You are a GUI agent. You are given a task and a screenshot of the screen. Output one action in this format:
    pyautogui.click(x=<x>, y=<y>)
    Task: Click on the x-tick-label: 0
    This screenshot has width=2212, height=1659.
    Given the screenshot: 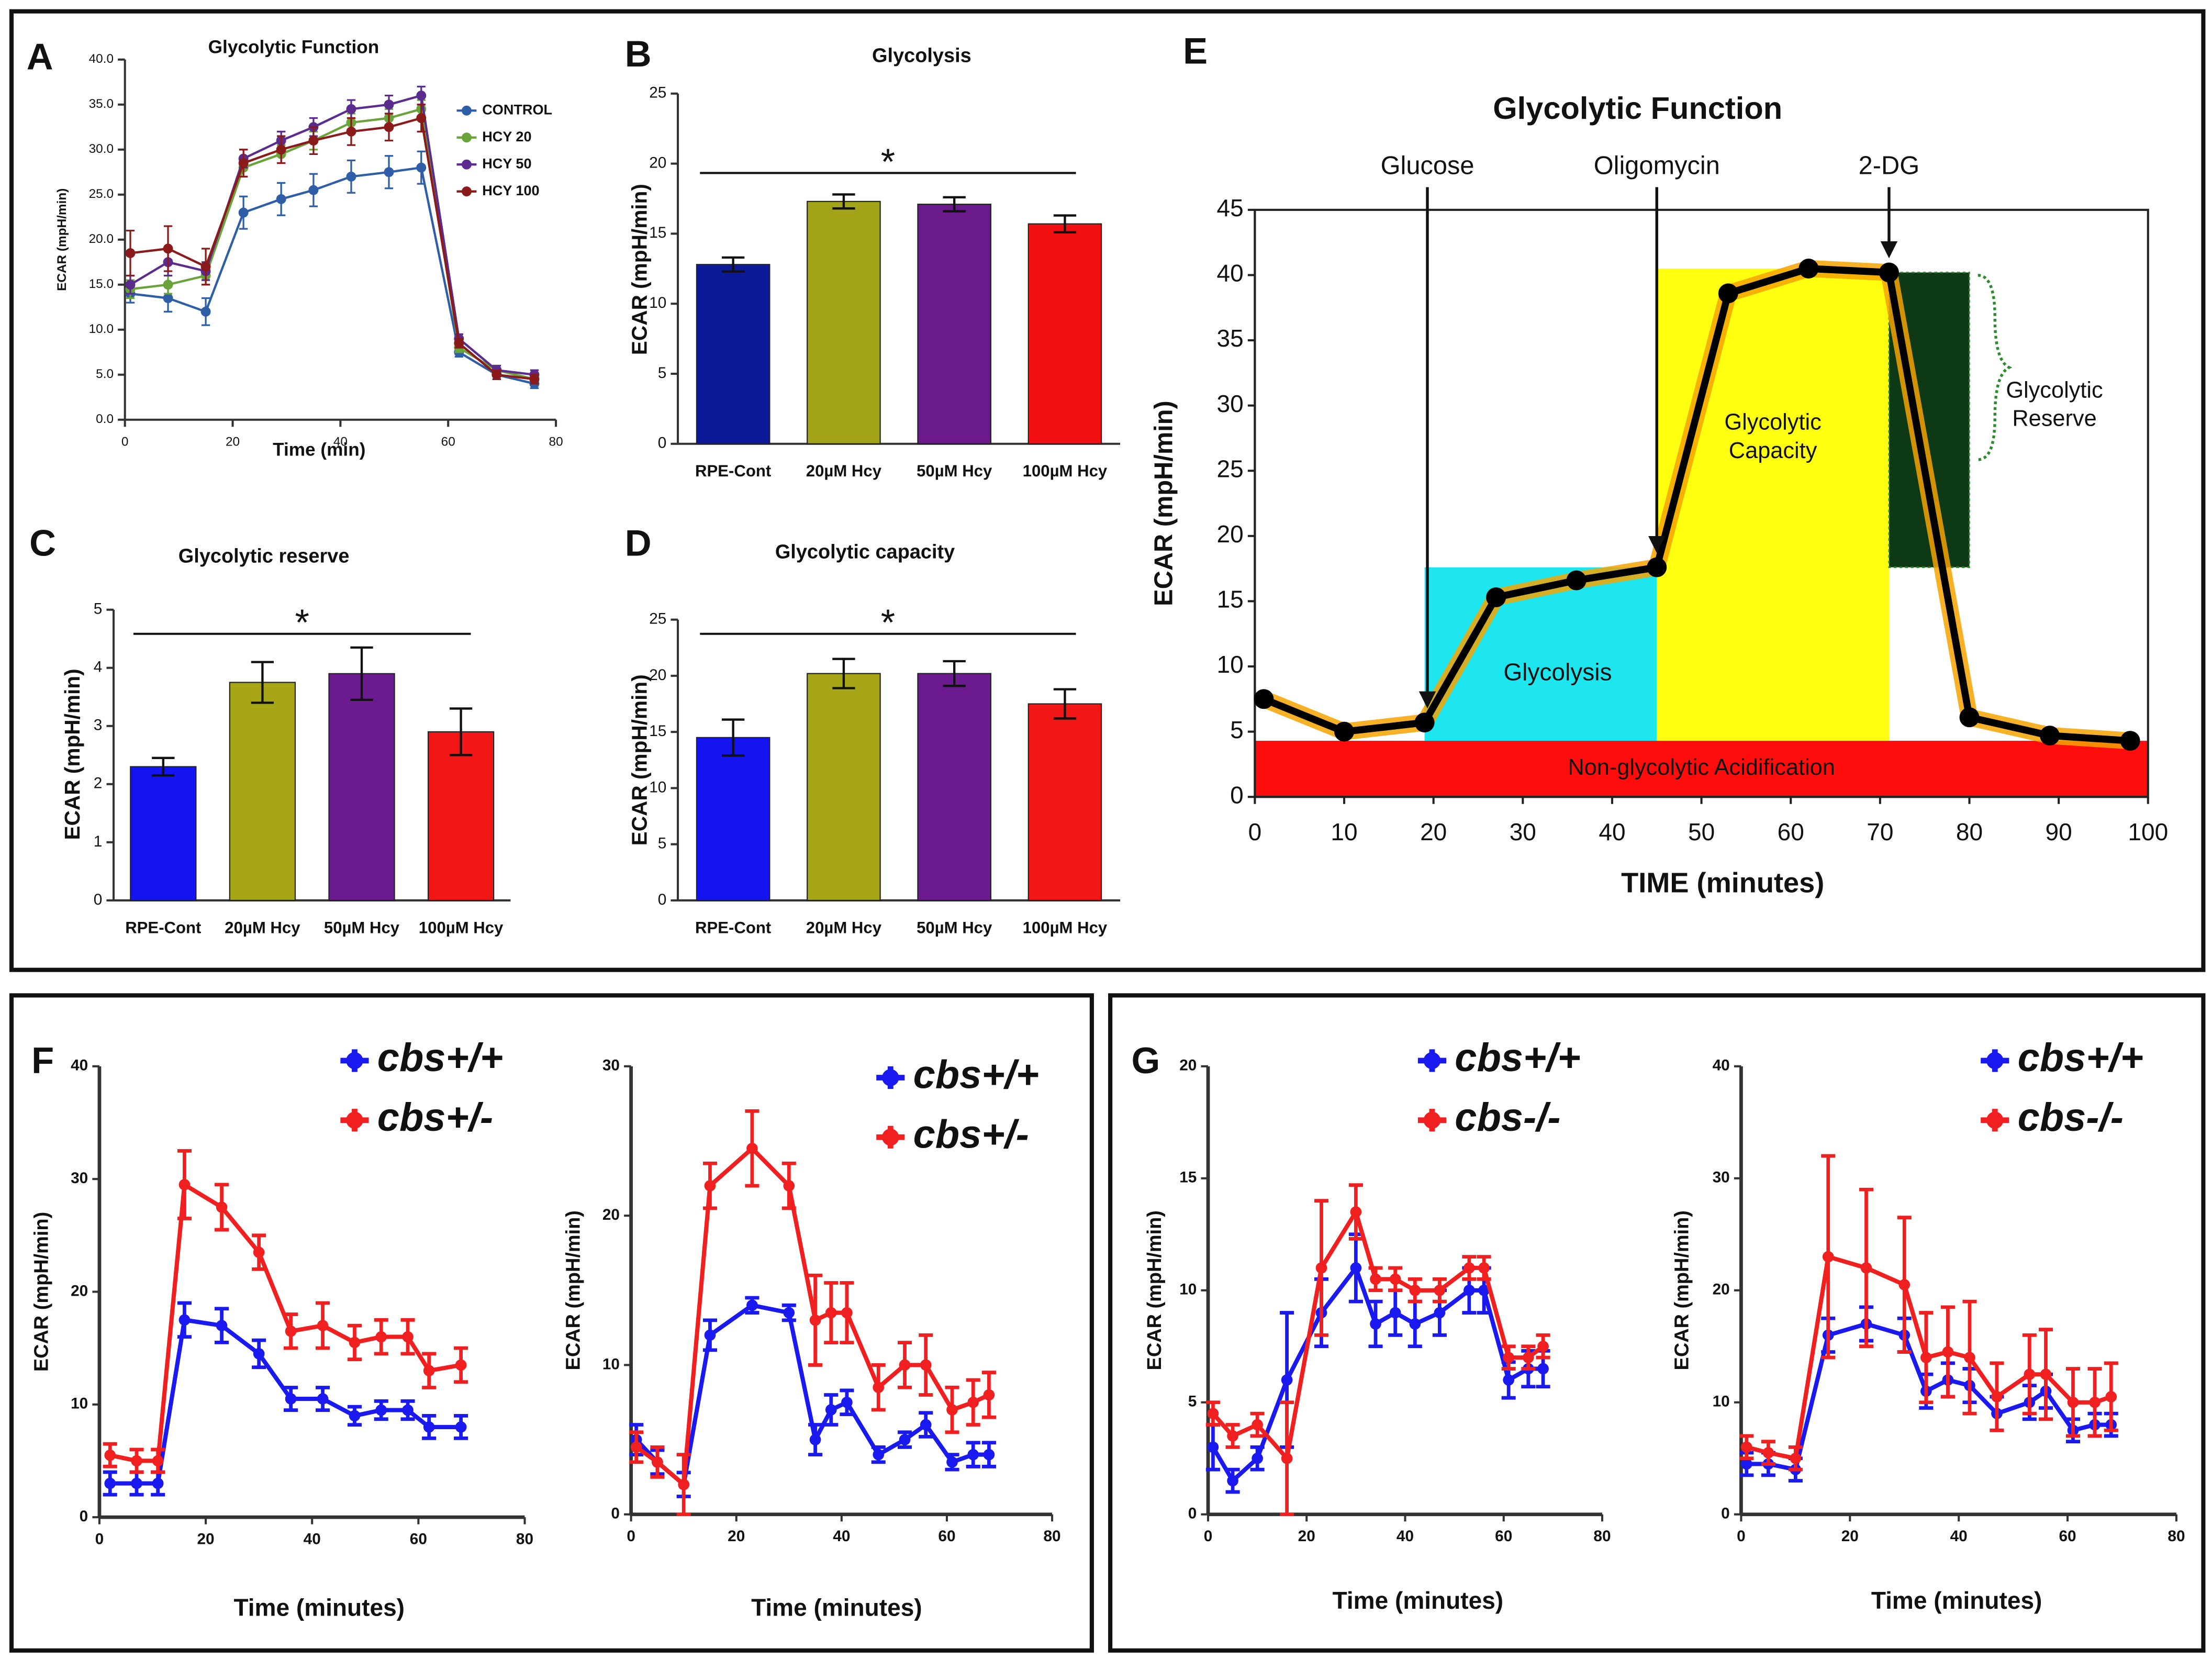 What is the action you would take?
    pyautogui.click(x=1742, y=1537)
    